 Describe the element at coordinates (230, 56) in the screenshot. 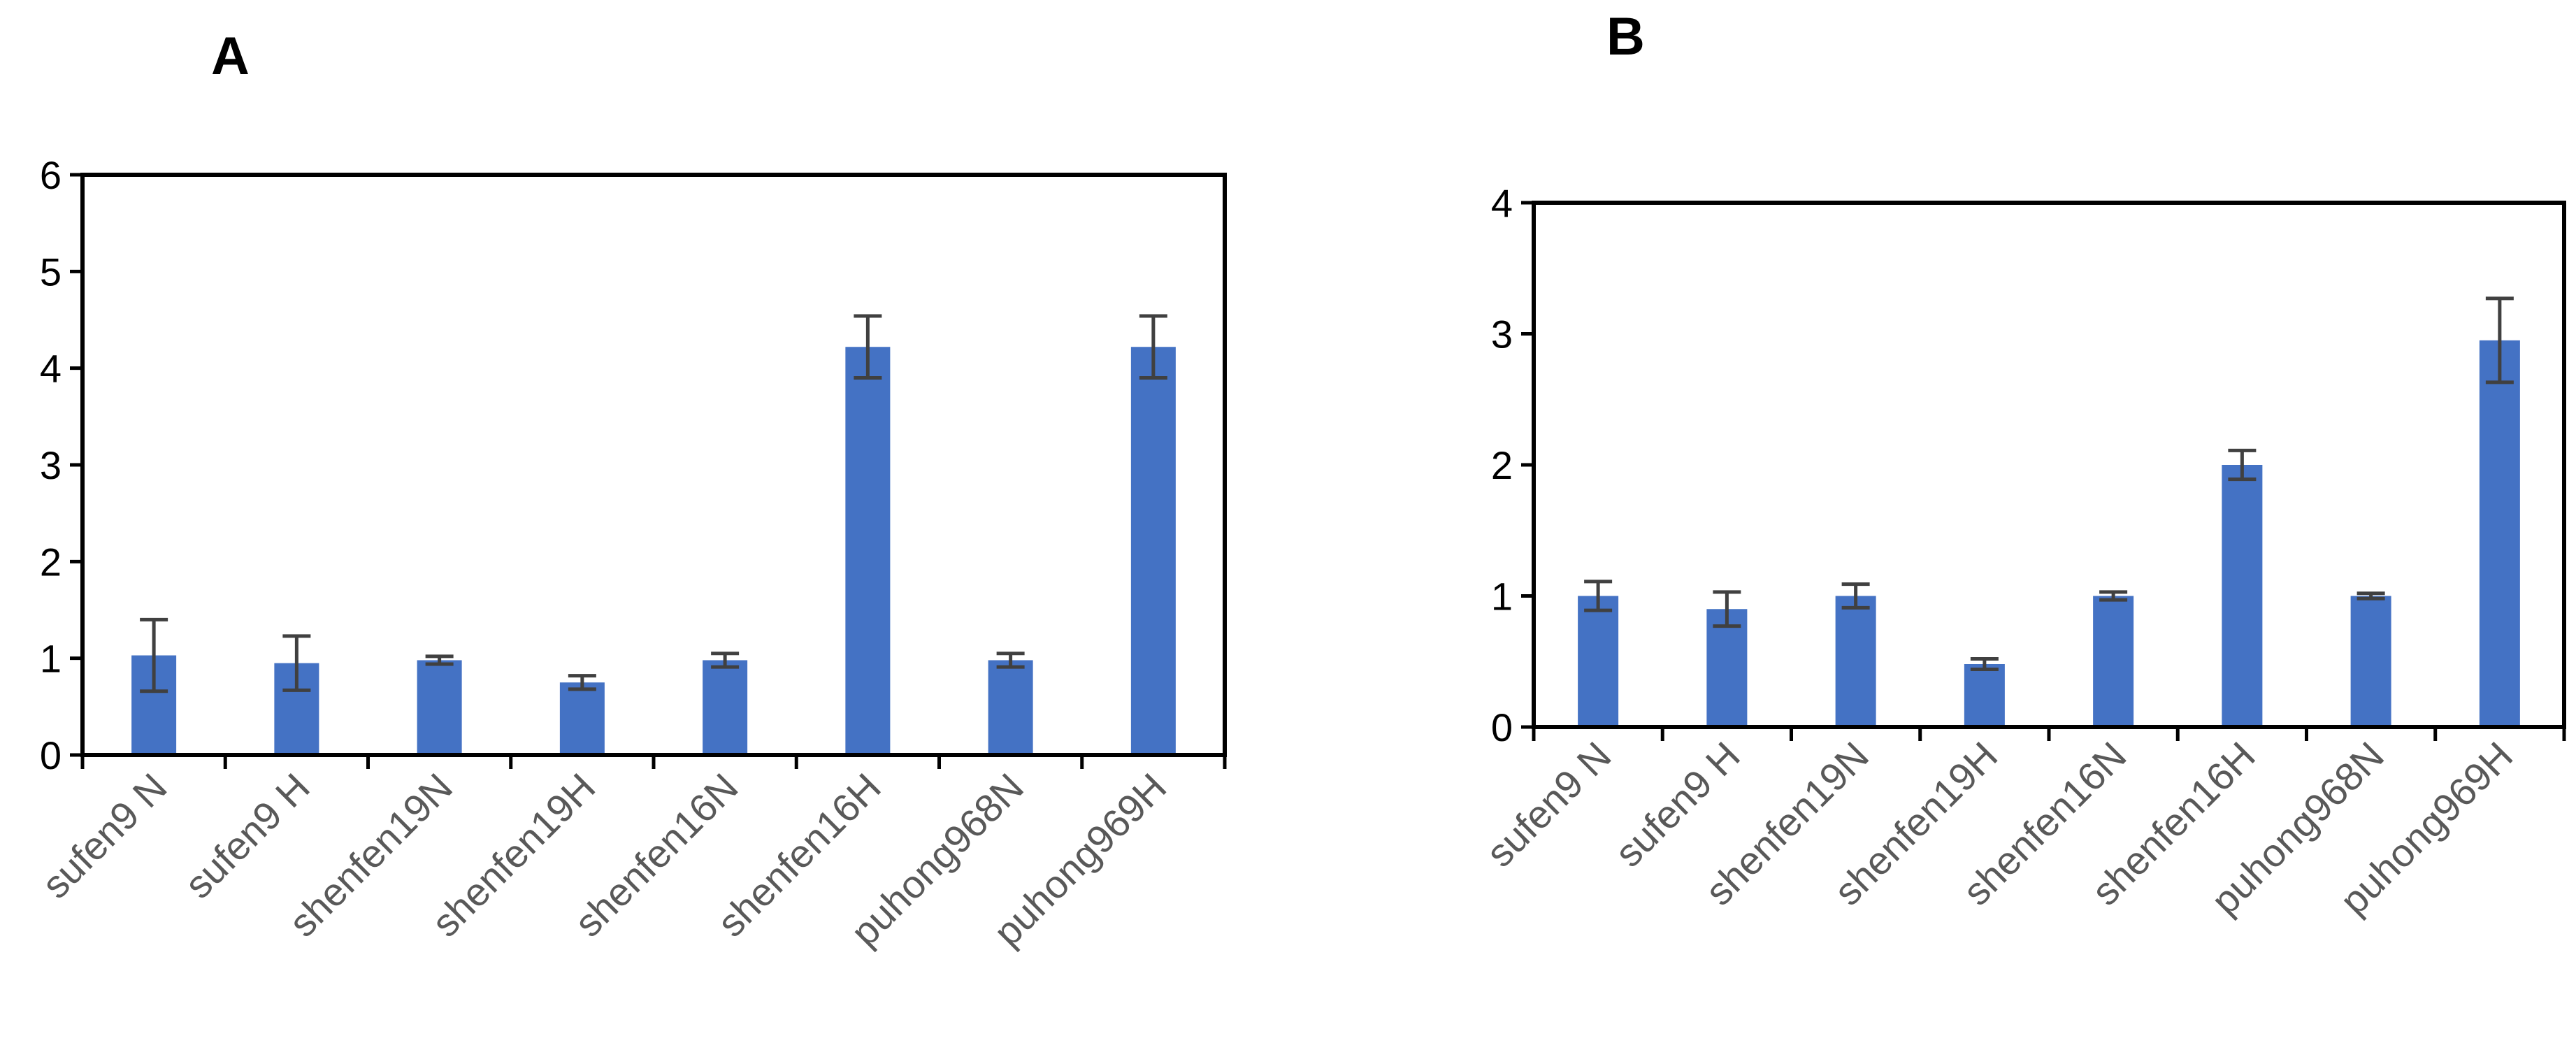

I see `panel-label: A` at that location.